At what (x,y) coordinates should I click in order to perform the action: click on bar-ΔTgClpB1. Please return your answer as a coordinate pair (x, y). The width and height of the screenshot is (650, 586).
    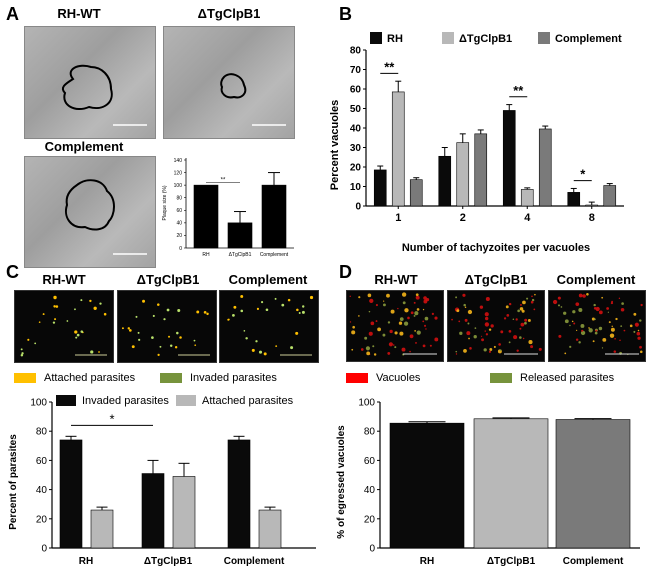
    Looking at the image, I should click on (511, 483).